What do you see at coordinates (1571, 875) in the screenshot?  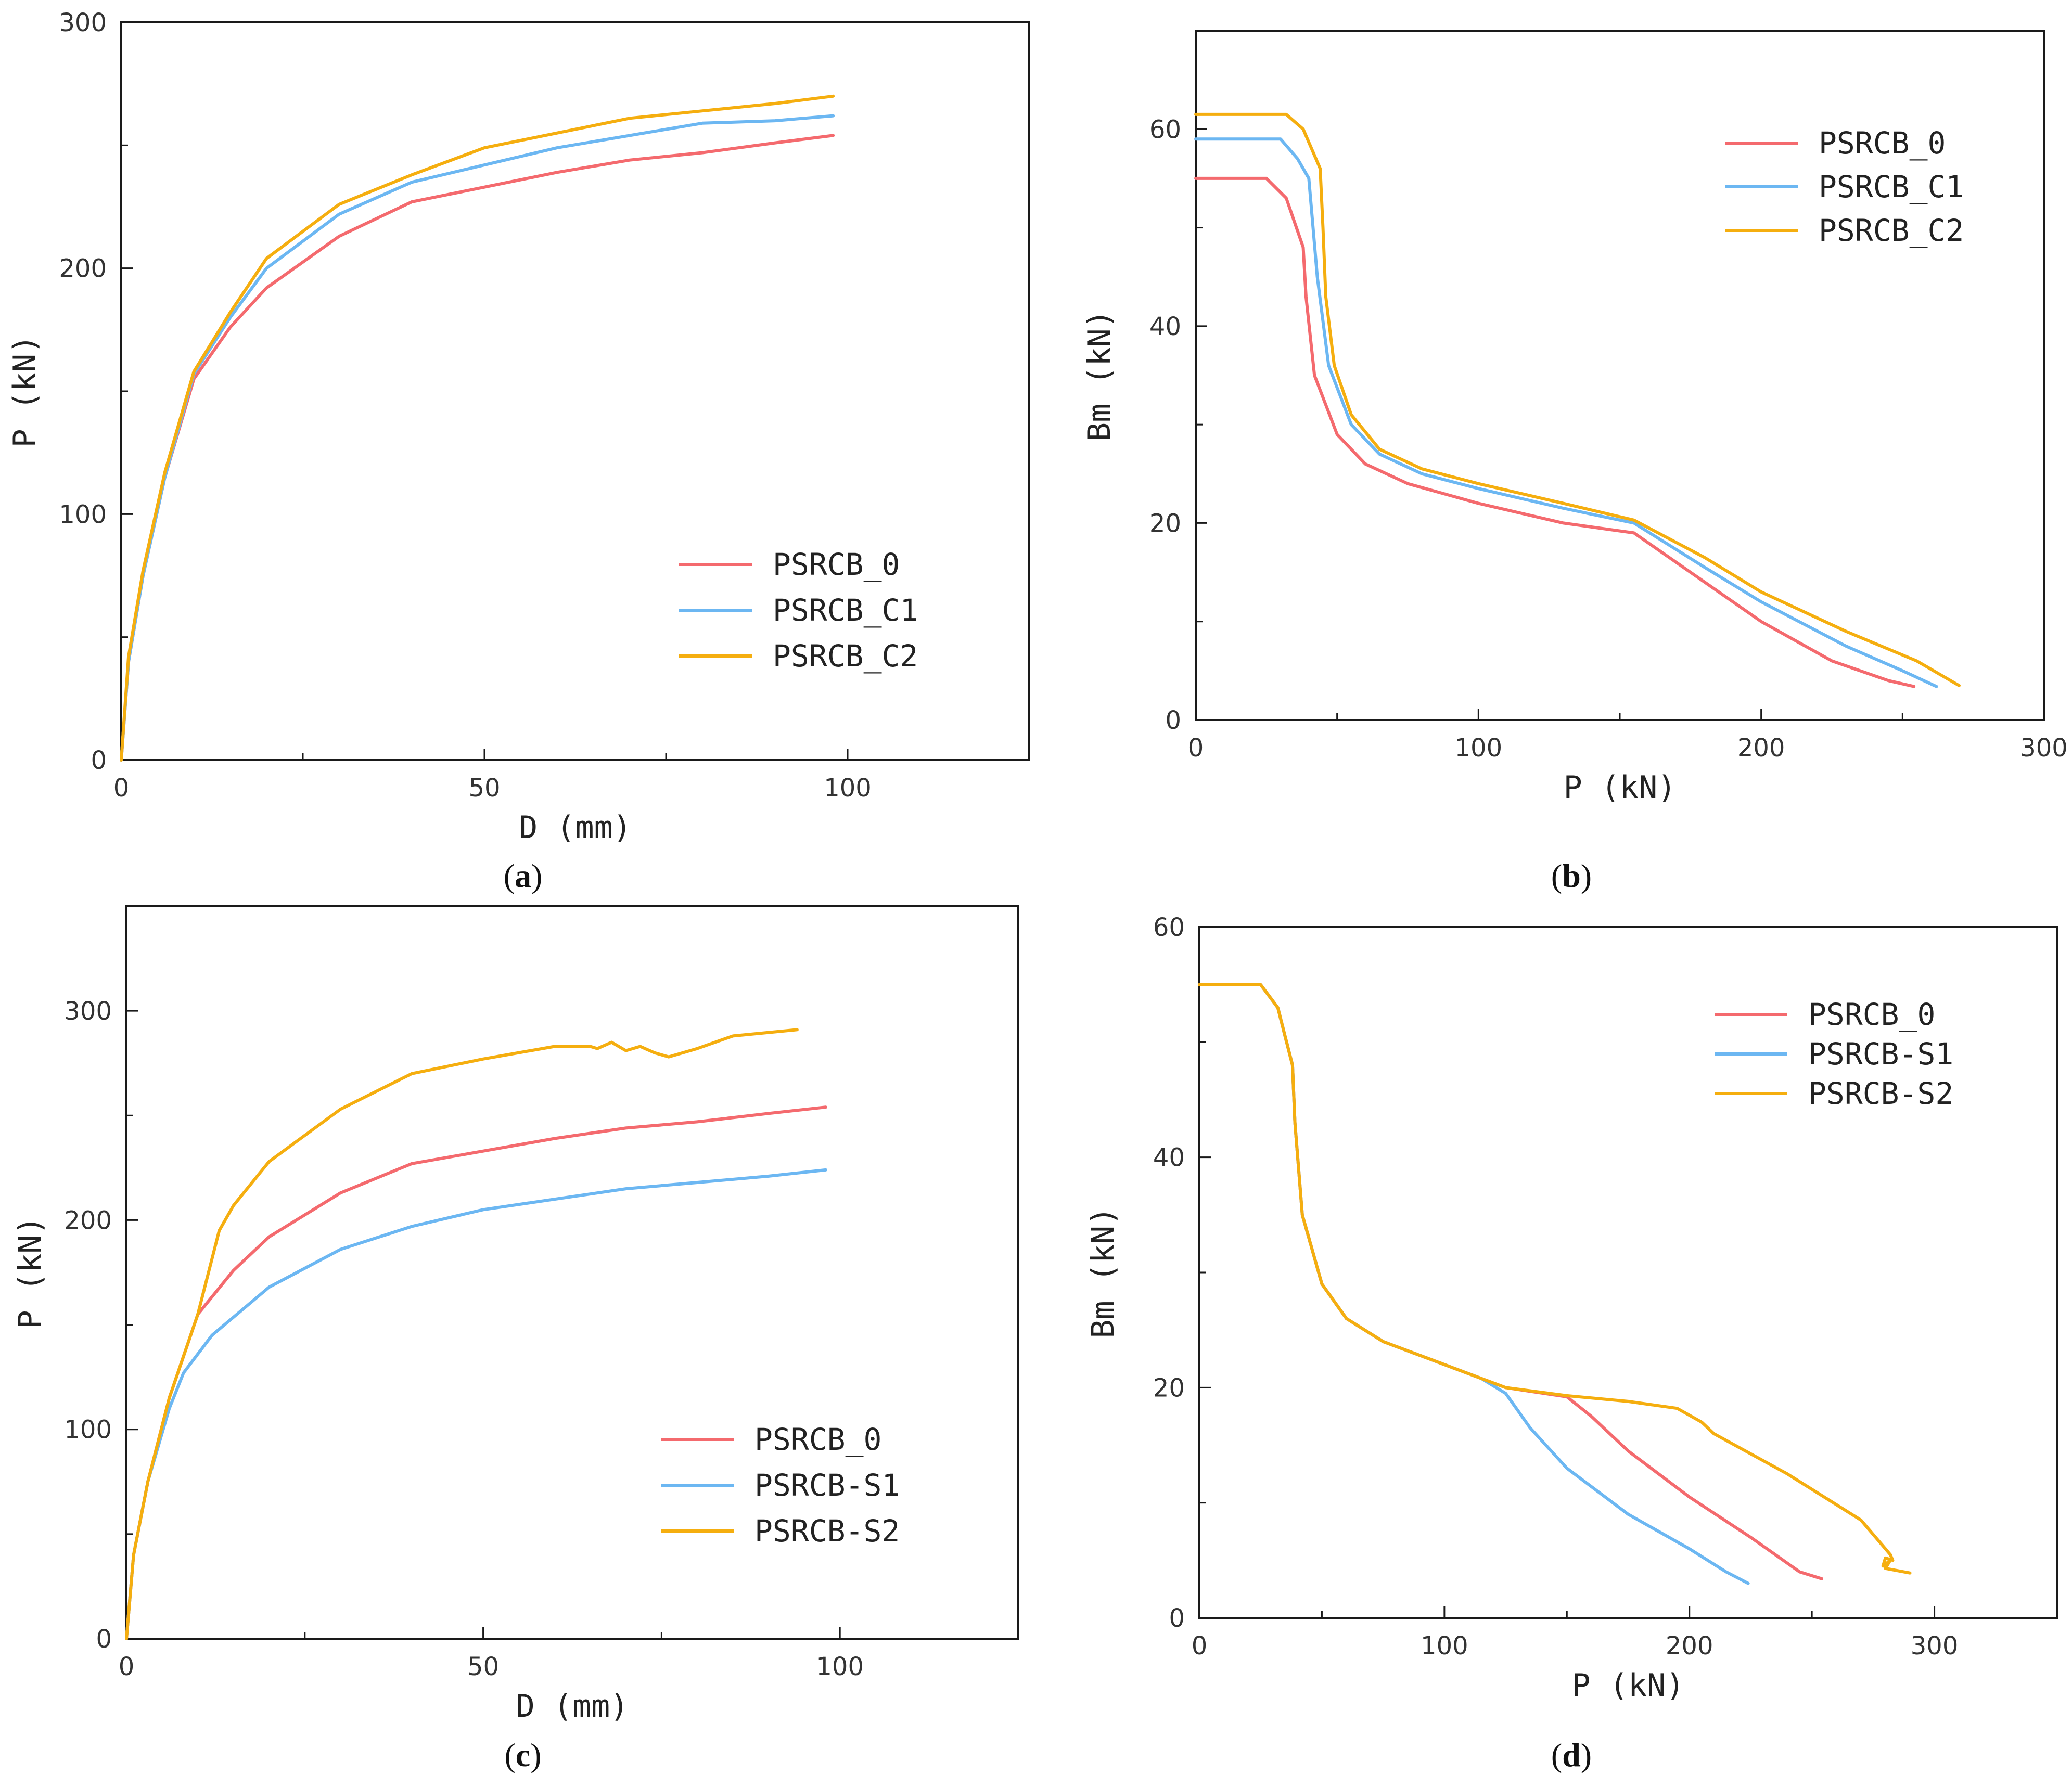 I see `caption-b: (b)` at bounding box center [1571, 875].